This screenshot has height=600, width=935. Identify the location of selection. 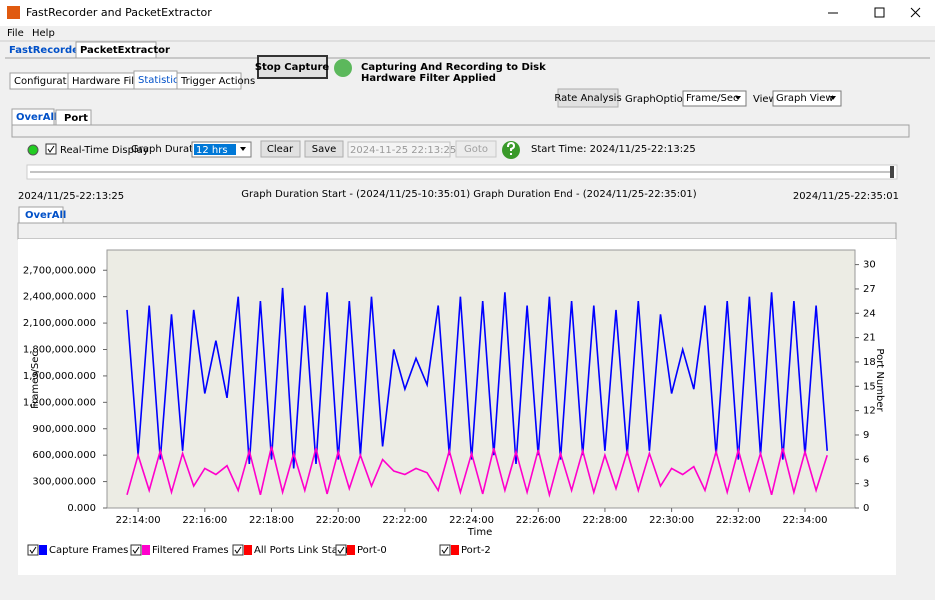
(215, 149).